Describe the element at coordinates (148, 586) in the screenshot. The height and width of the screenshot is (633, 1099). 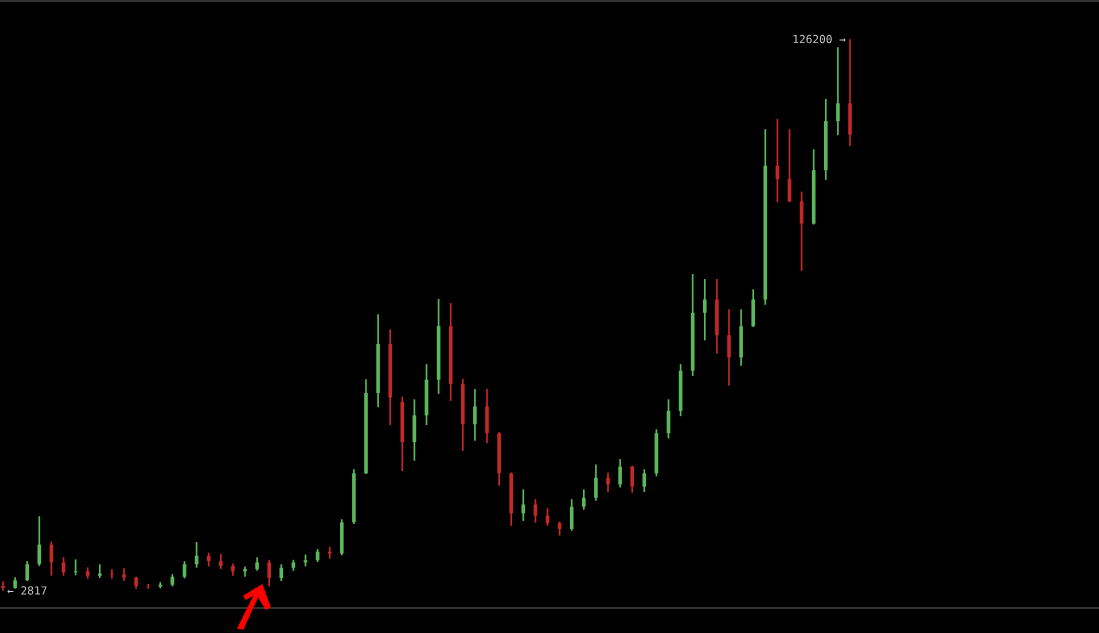
I see `candlestick` at that location.